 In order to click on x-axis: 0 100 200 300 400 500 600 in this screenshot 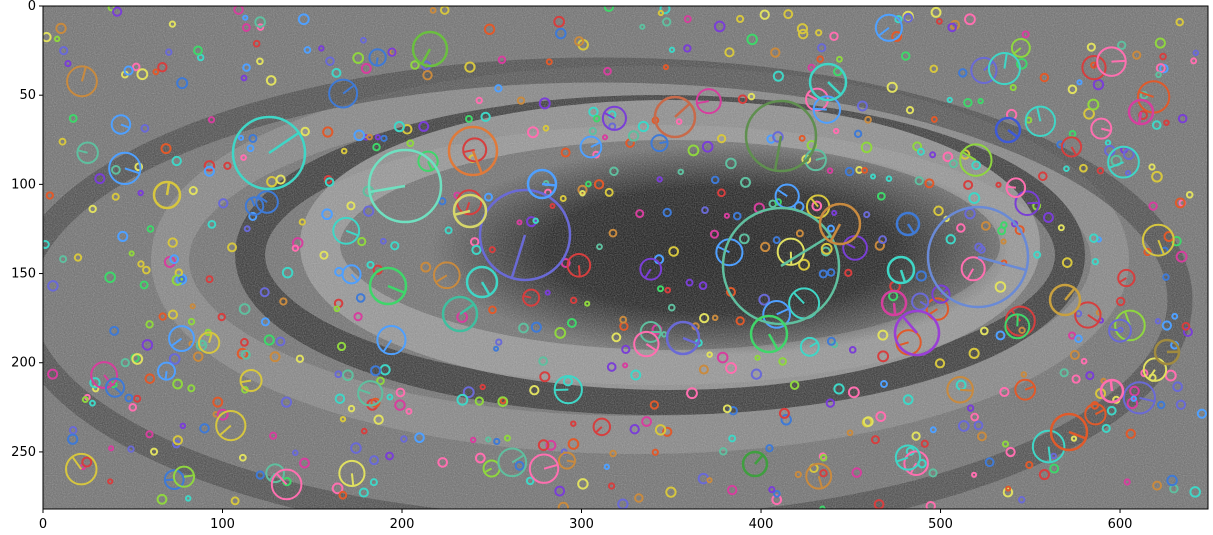, I will do `click(585, 520)`.